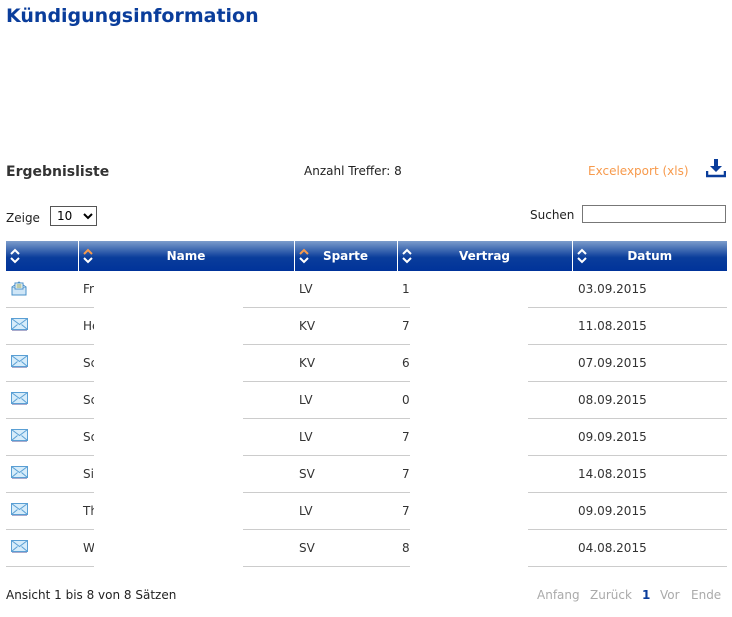 The height and width of the screenshot is (617, 732). I want to click on column-label: Vertrag, so click(484, 256).